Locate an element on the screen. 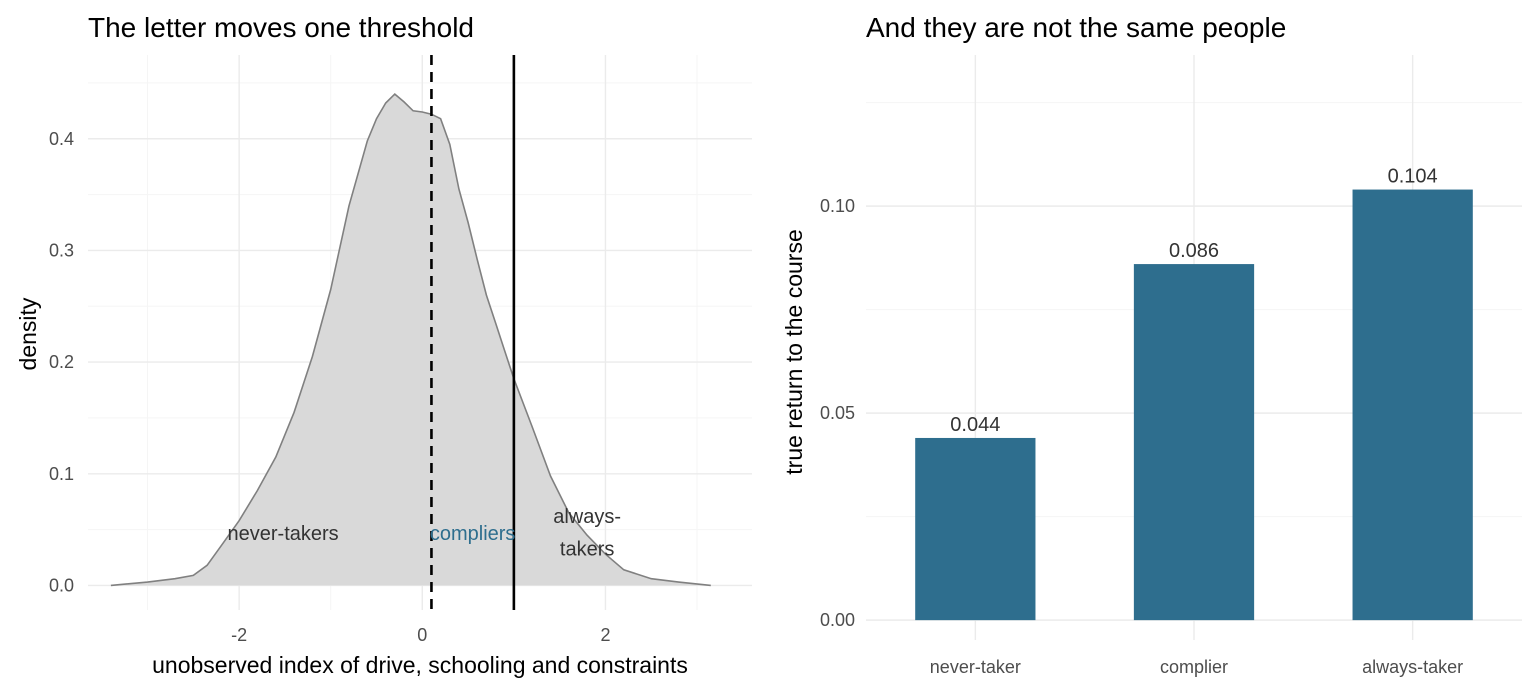 This screenshot has width=1536, height=696. y-tick-label: 0.1 is located at coordinates (61, 474).